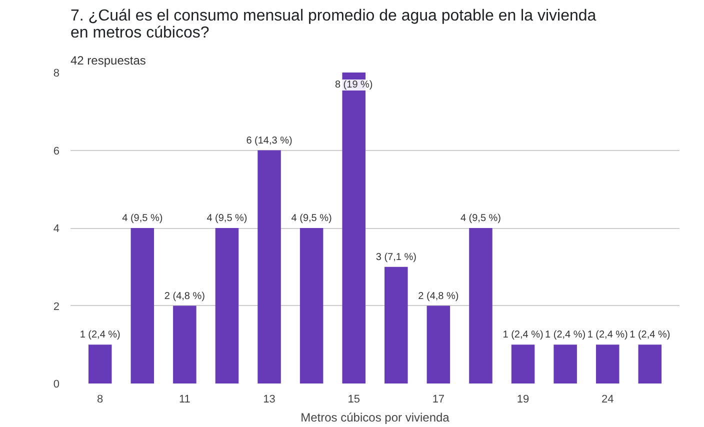 This screenshot has height=427, width=704. Describe the element at coordinates (184, 400) in the screenshot. I see `x-tick-label: 11` at that location.